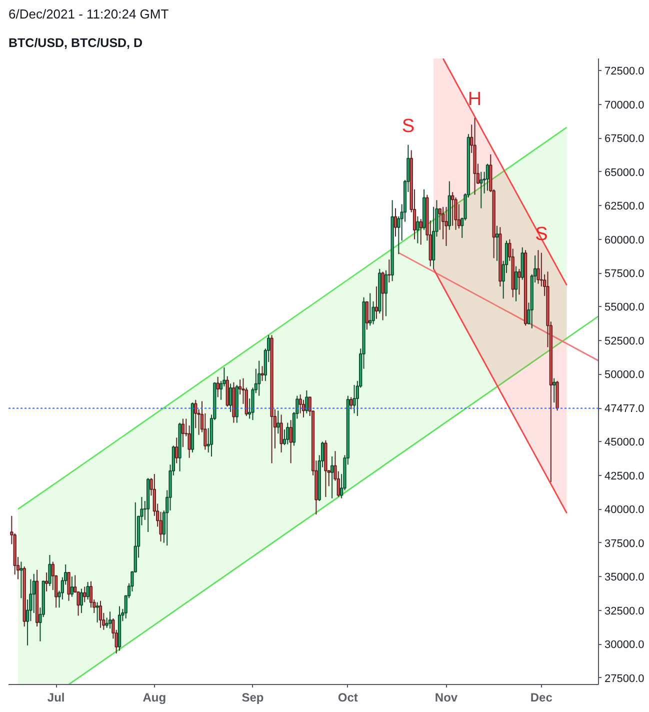 Image resolution: width=649 pixels, height=712 pixels. Describe the element at coordinates (624, 172) in the screenshot. I see `y-tick-label: 65000.0` at that location.